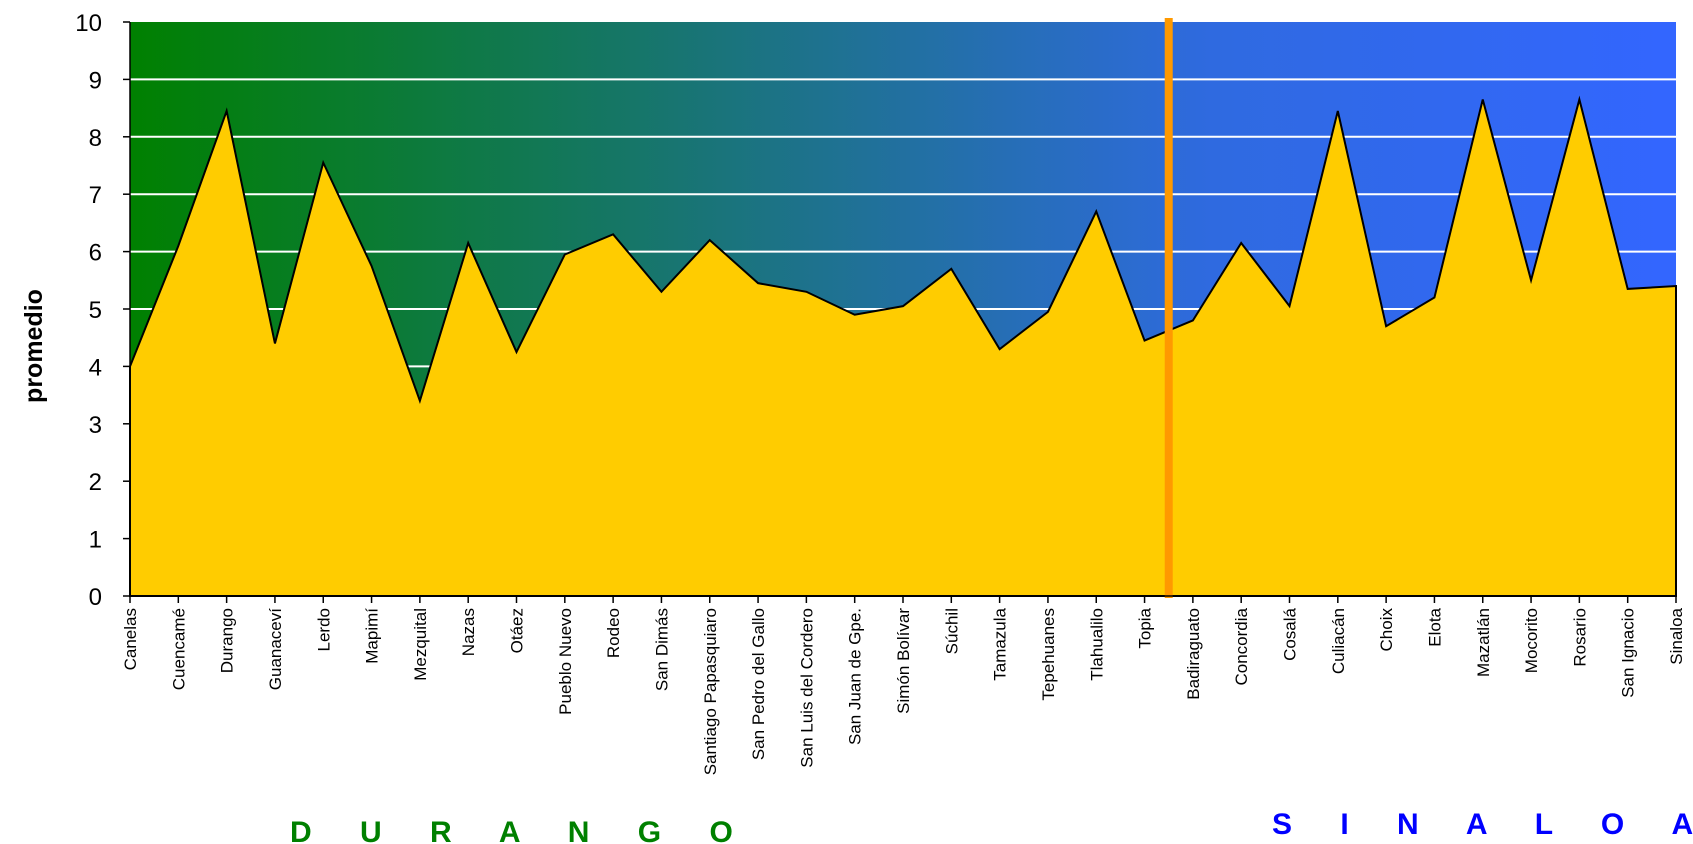  I want to click on x-tick-label: Mapimí, so click(372, 636).